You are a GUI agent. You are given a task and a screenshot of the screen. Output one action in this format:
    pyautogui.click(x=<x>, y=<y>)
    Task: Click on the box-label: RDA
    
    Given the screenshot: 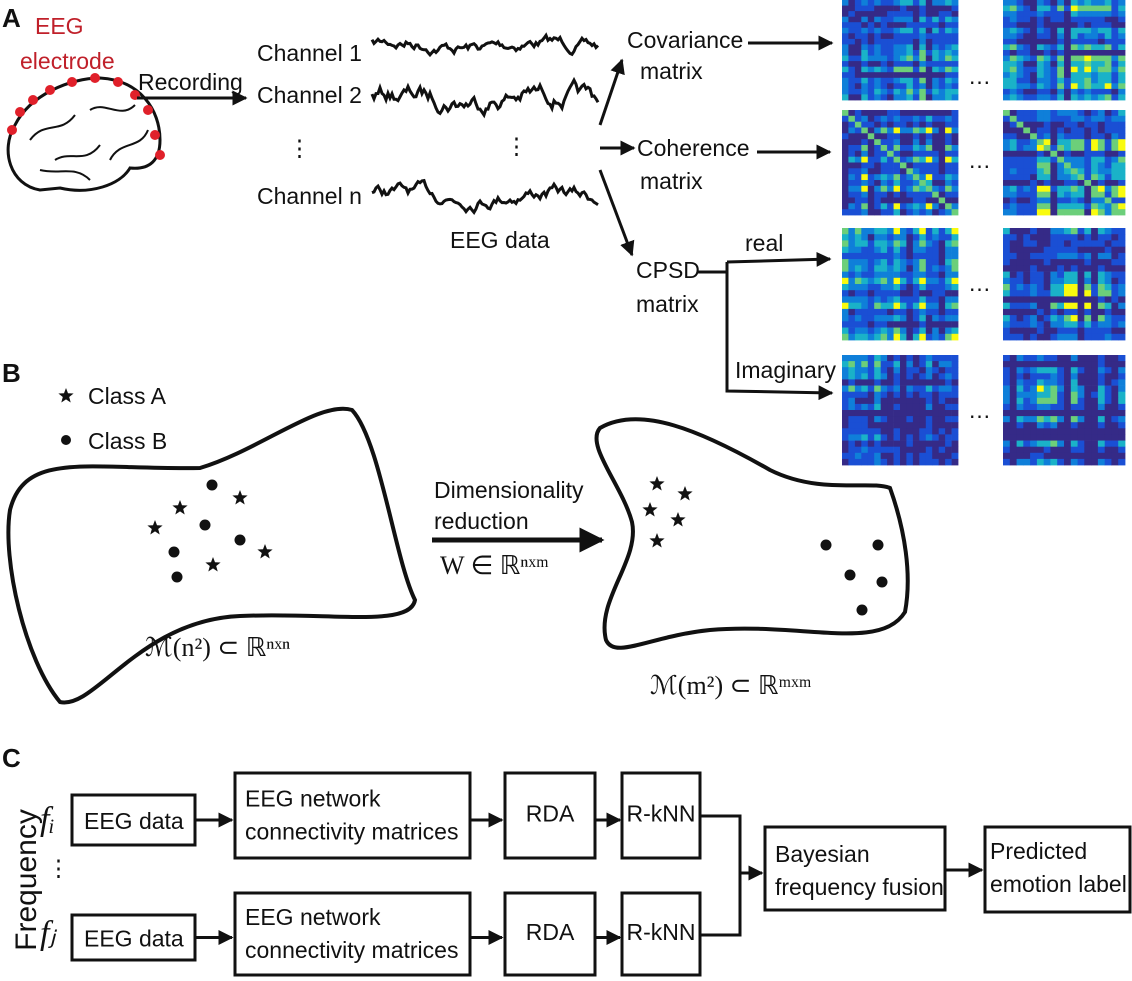 What is the action you would take?
    pyautogui.click(x=550, y=932)
    